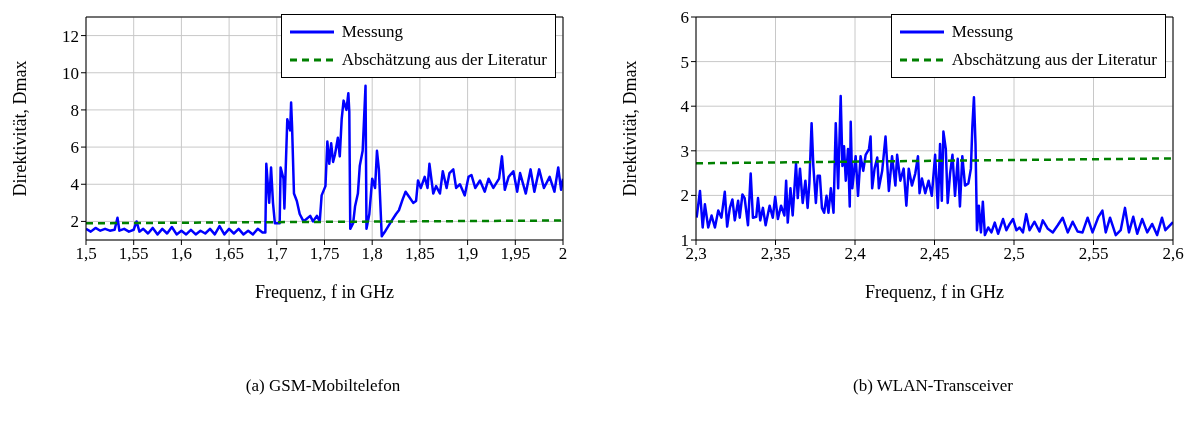 The image size is (1200, 427). I want to click on x-tick-label: 1,65, so click(229, 254).